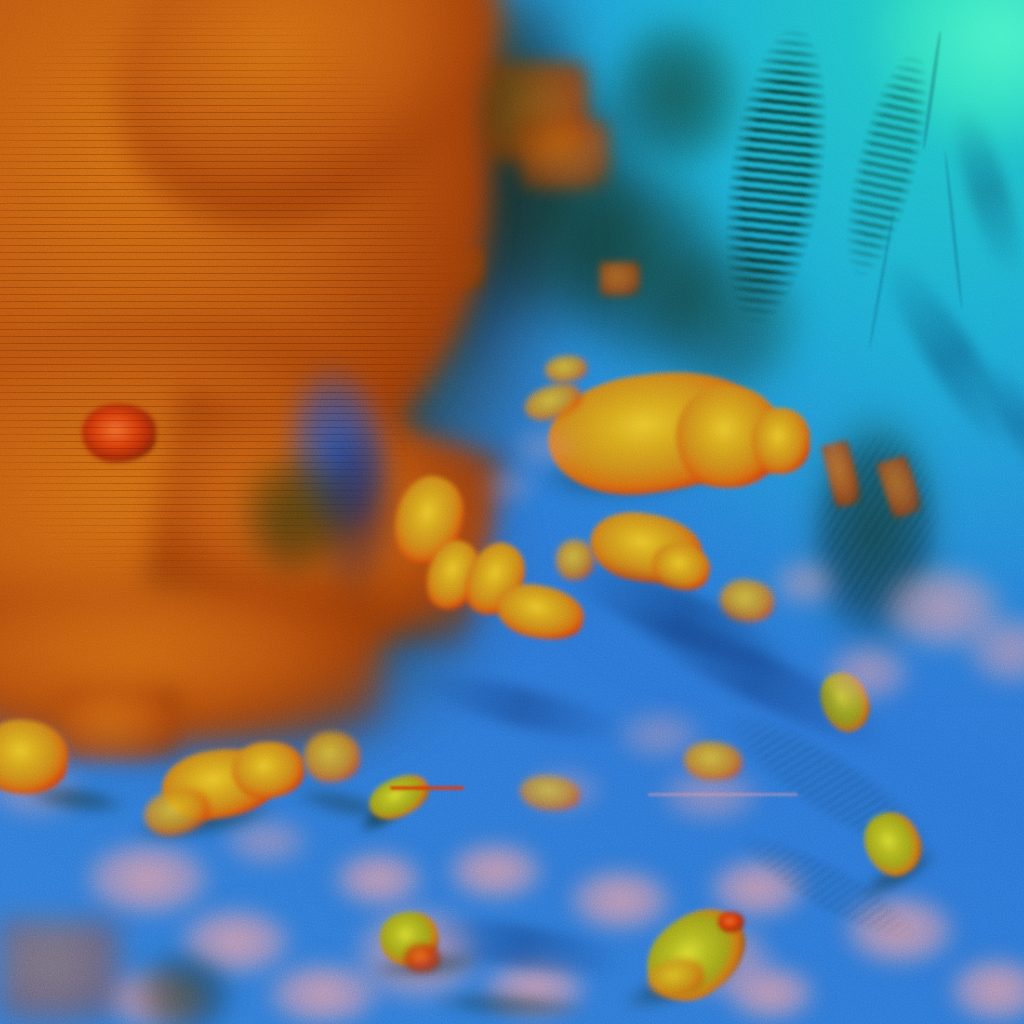  I want to click on dark-cloud-clump, so click(183, 985).